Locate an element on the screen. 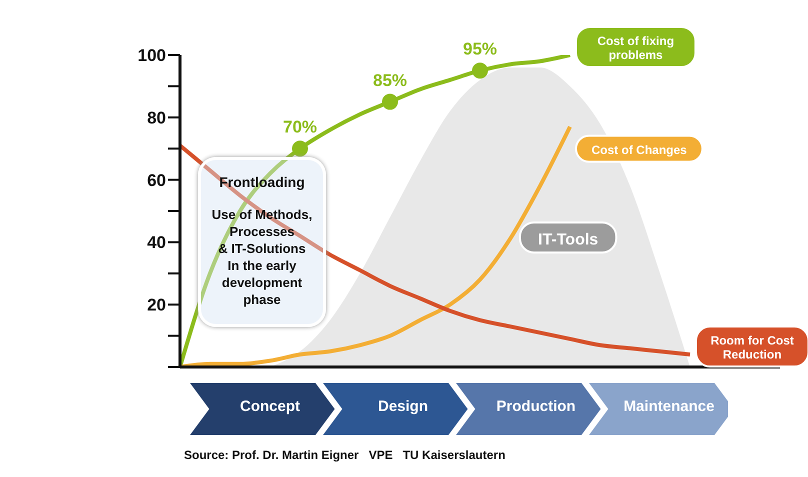  y-tick-label: 40 is located at coordinates (156, 242).